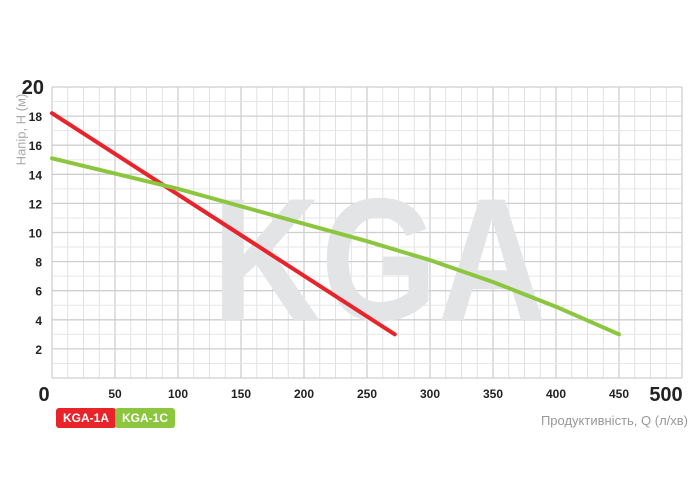  Describe the element at coordinates (38, 350) in the screenshot. I see `y-tick-label: 2` at that location.